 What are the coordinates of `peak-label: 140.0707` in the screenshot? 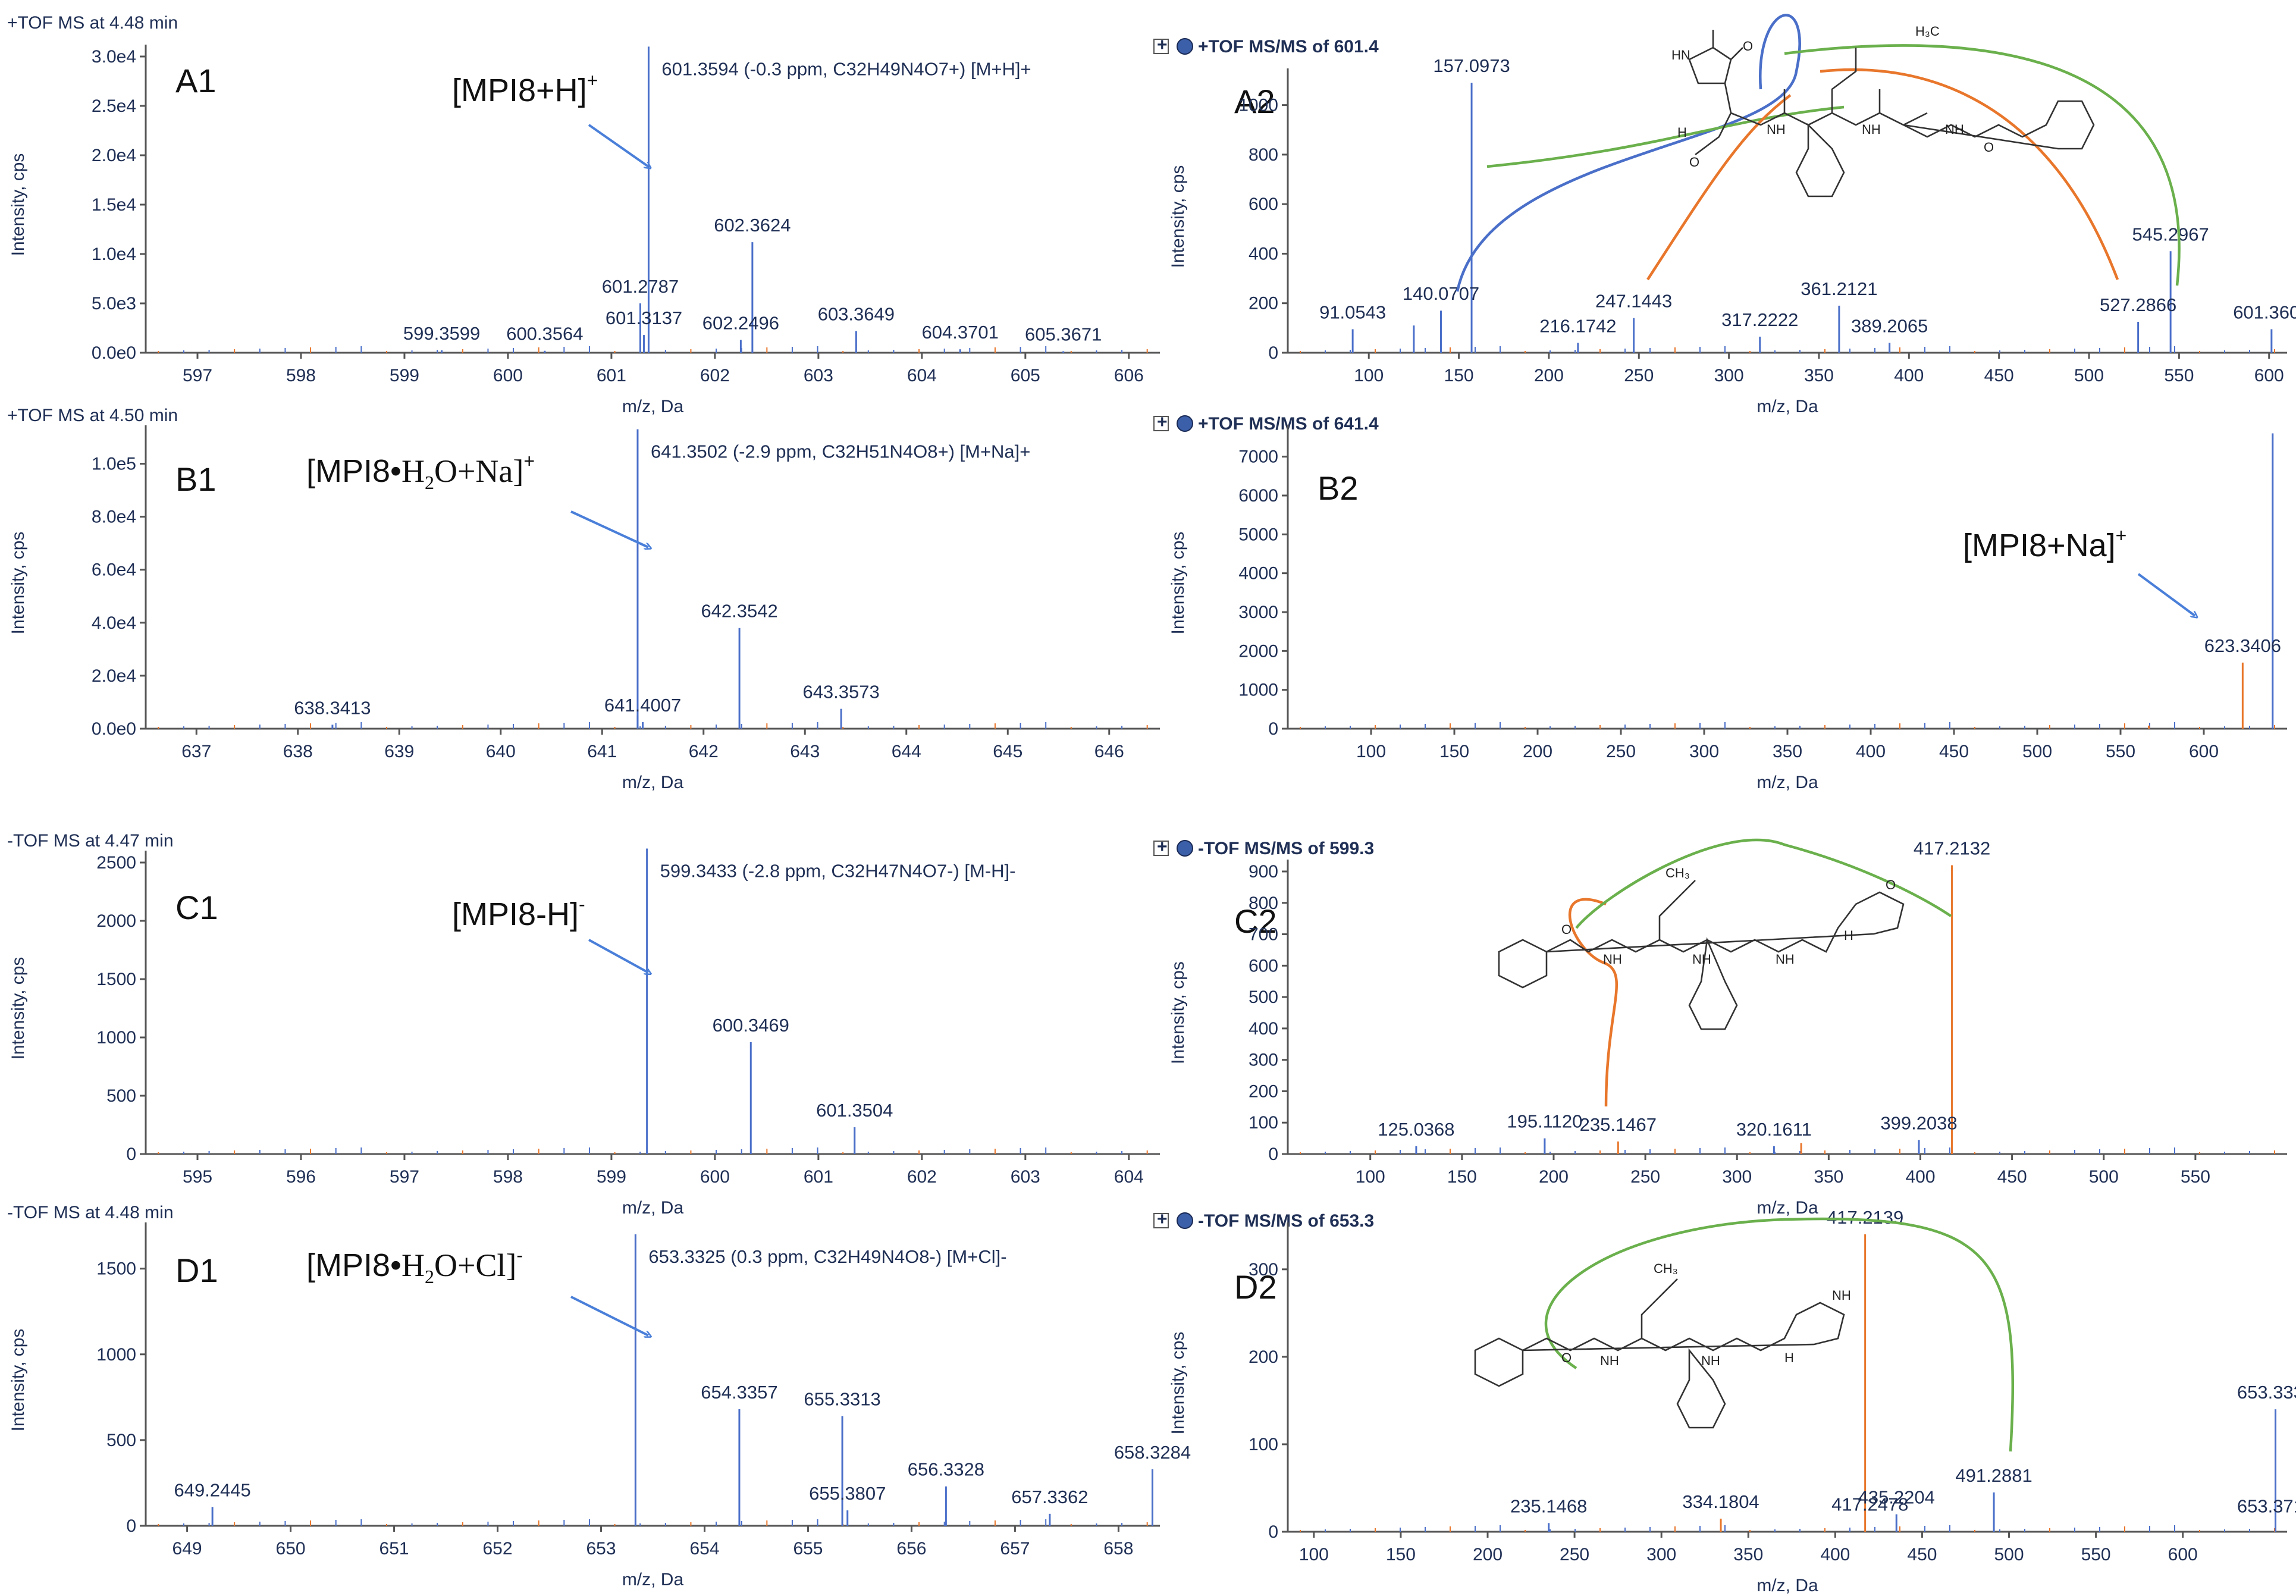 It's located at (1441, 293).